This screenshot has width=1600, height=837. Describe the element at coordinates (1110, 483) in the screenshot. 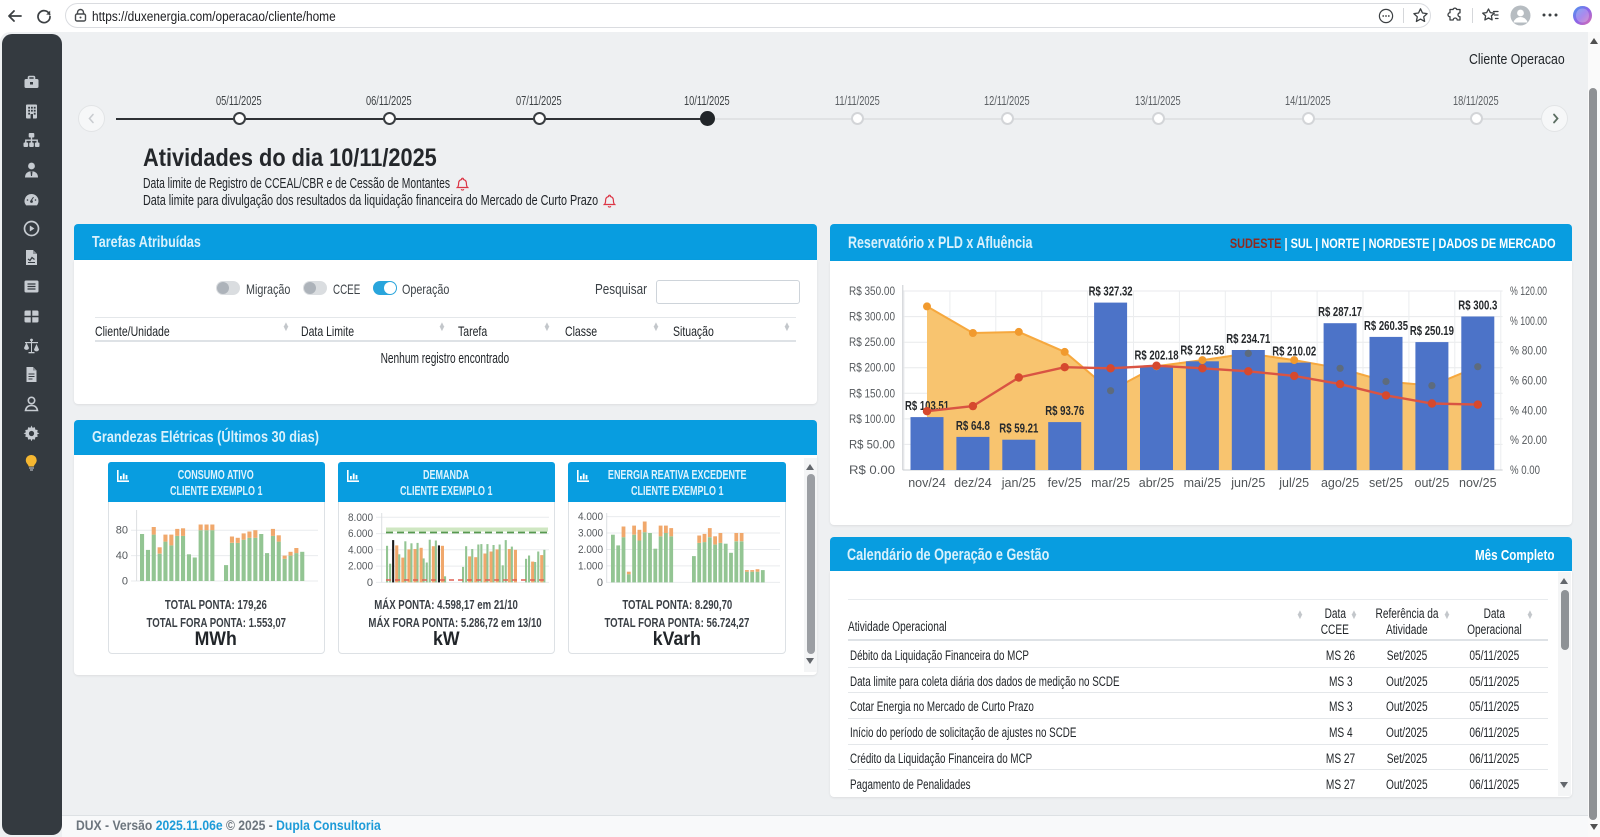

I see `svg-text: mar/25` at that location.